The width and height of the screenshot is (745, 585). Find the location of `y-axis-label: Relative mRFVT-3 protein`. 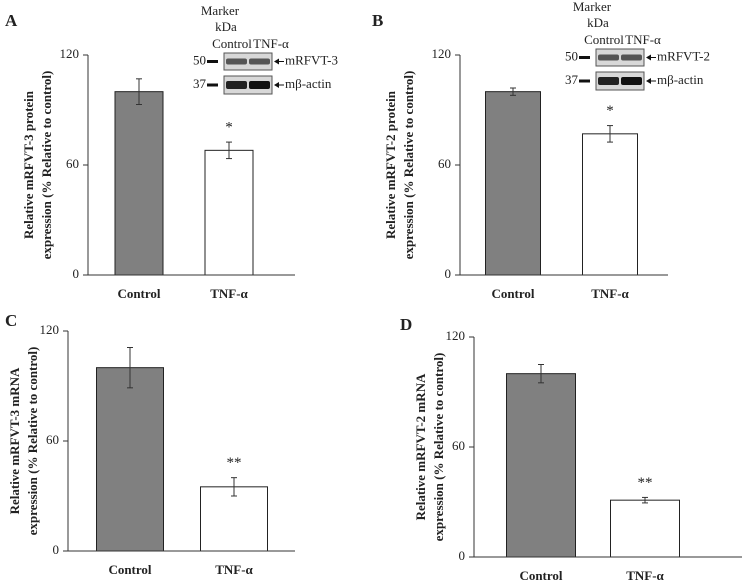

y-axis-label: Relative mRFVT-3 protein is located at coordinates (28, 164).